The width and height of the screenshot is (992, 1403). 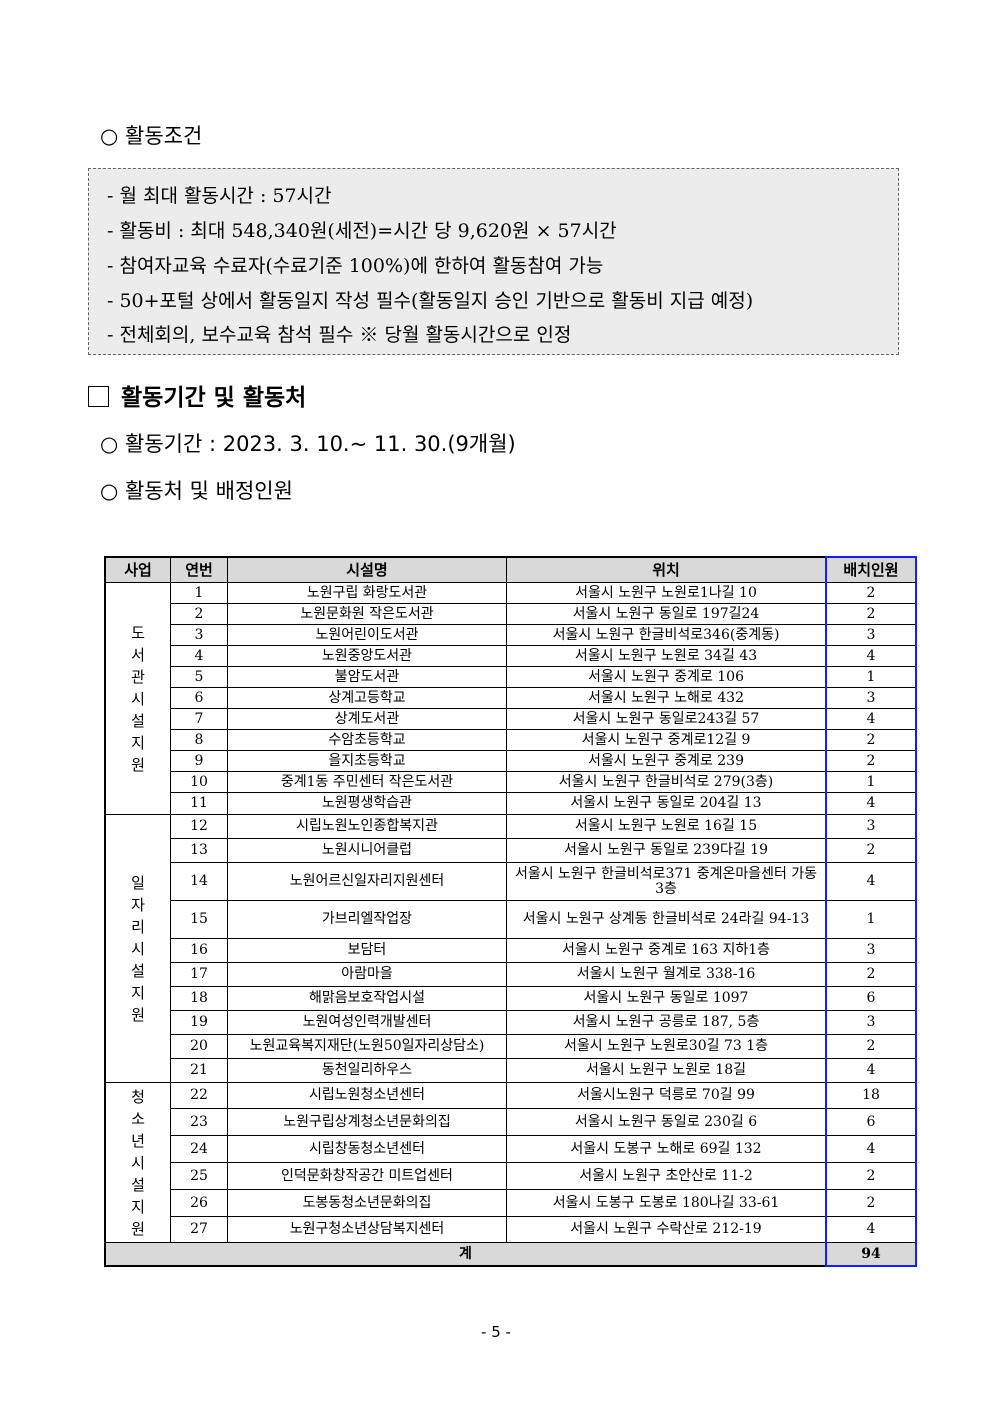 What do you see at coordinates (871, 826) in the screenshot?
I see `headcount-cell: 3` at bounding box center [871, 826].